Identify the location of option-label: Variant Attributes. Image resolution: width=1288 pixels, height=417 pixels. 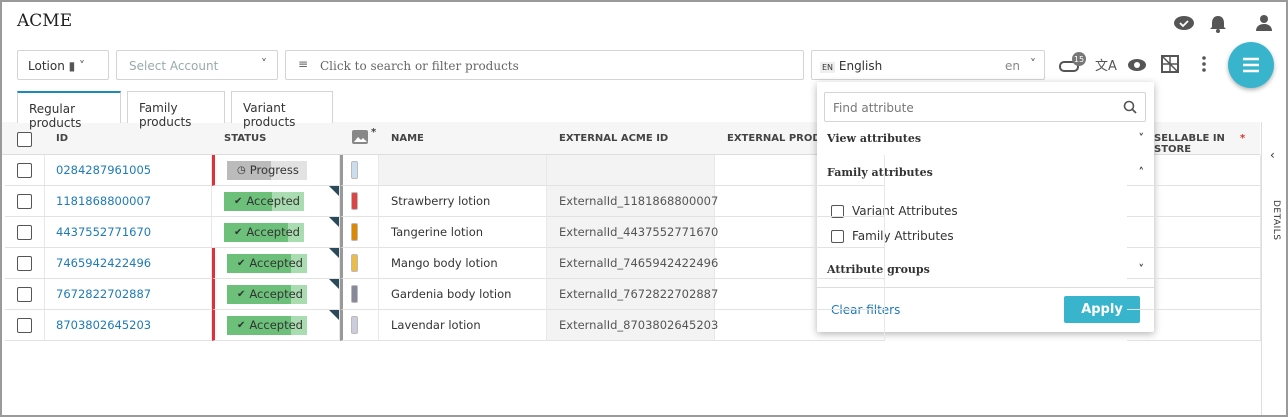
(905, 211).